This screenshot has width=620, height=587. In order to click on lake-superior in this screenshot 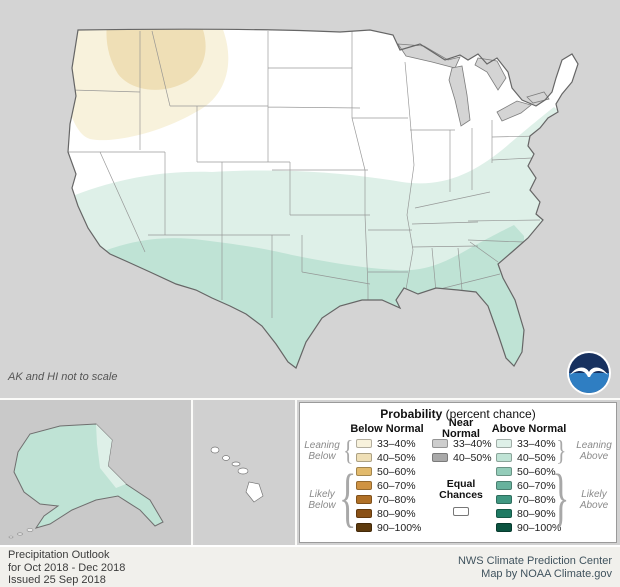, I will do `click(429, 56)`.